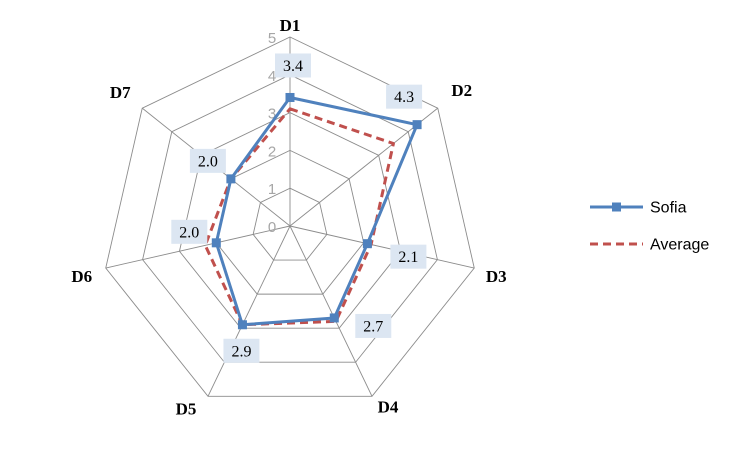 This screenshot has width=740, height=450. What do you see at coordinates (242, 325) in the screenshot?
I see `data-point-sofia-d5` at bounding box center [242, 325].